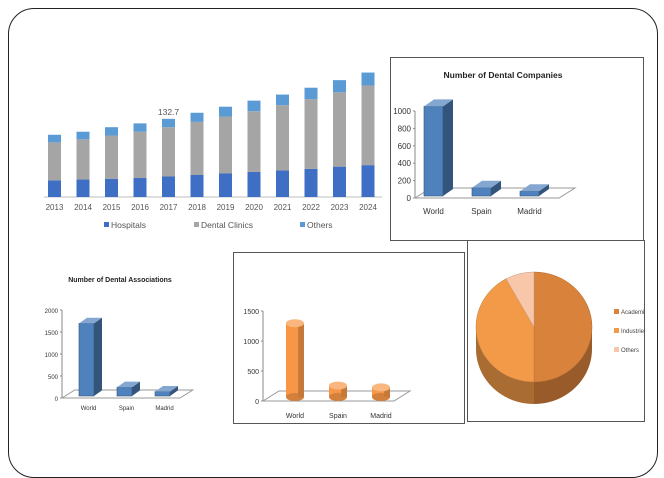 The image size is (664, 478). What do you see at coordinates (632, 313) in the screenshot?
I see `legend-label: Academic` at bounding box center [632, 313].